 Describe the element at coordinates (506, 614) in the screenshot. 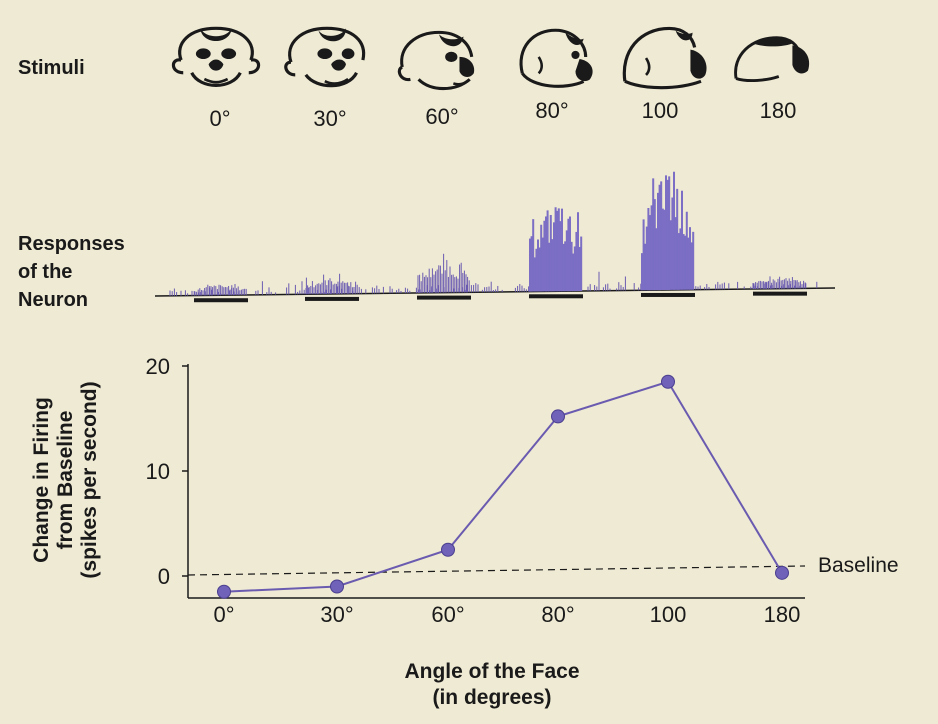

I see `x-tick-labels: 0° 30° 60° 80° 100 180` at that location.